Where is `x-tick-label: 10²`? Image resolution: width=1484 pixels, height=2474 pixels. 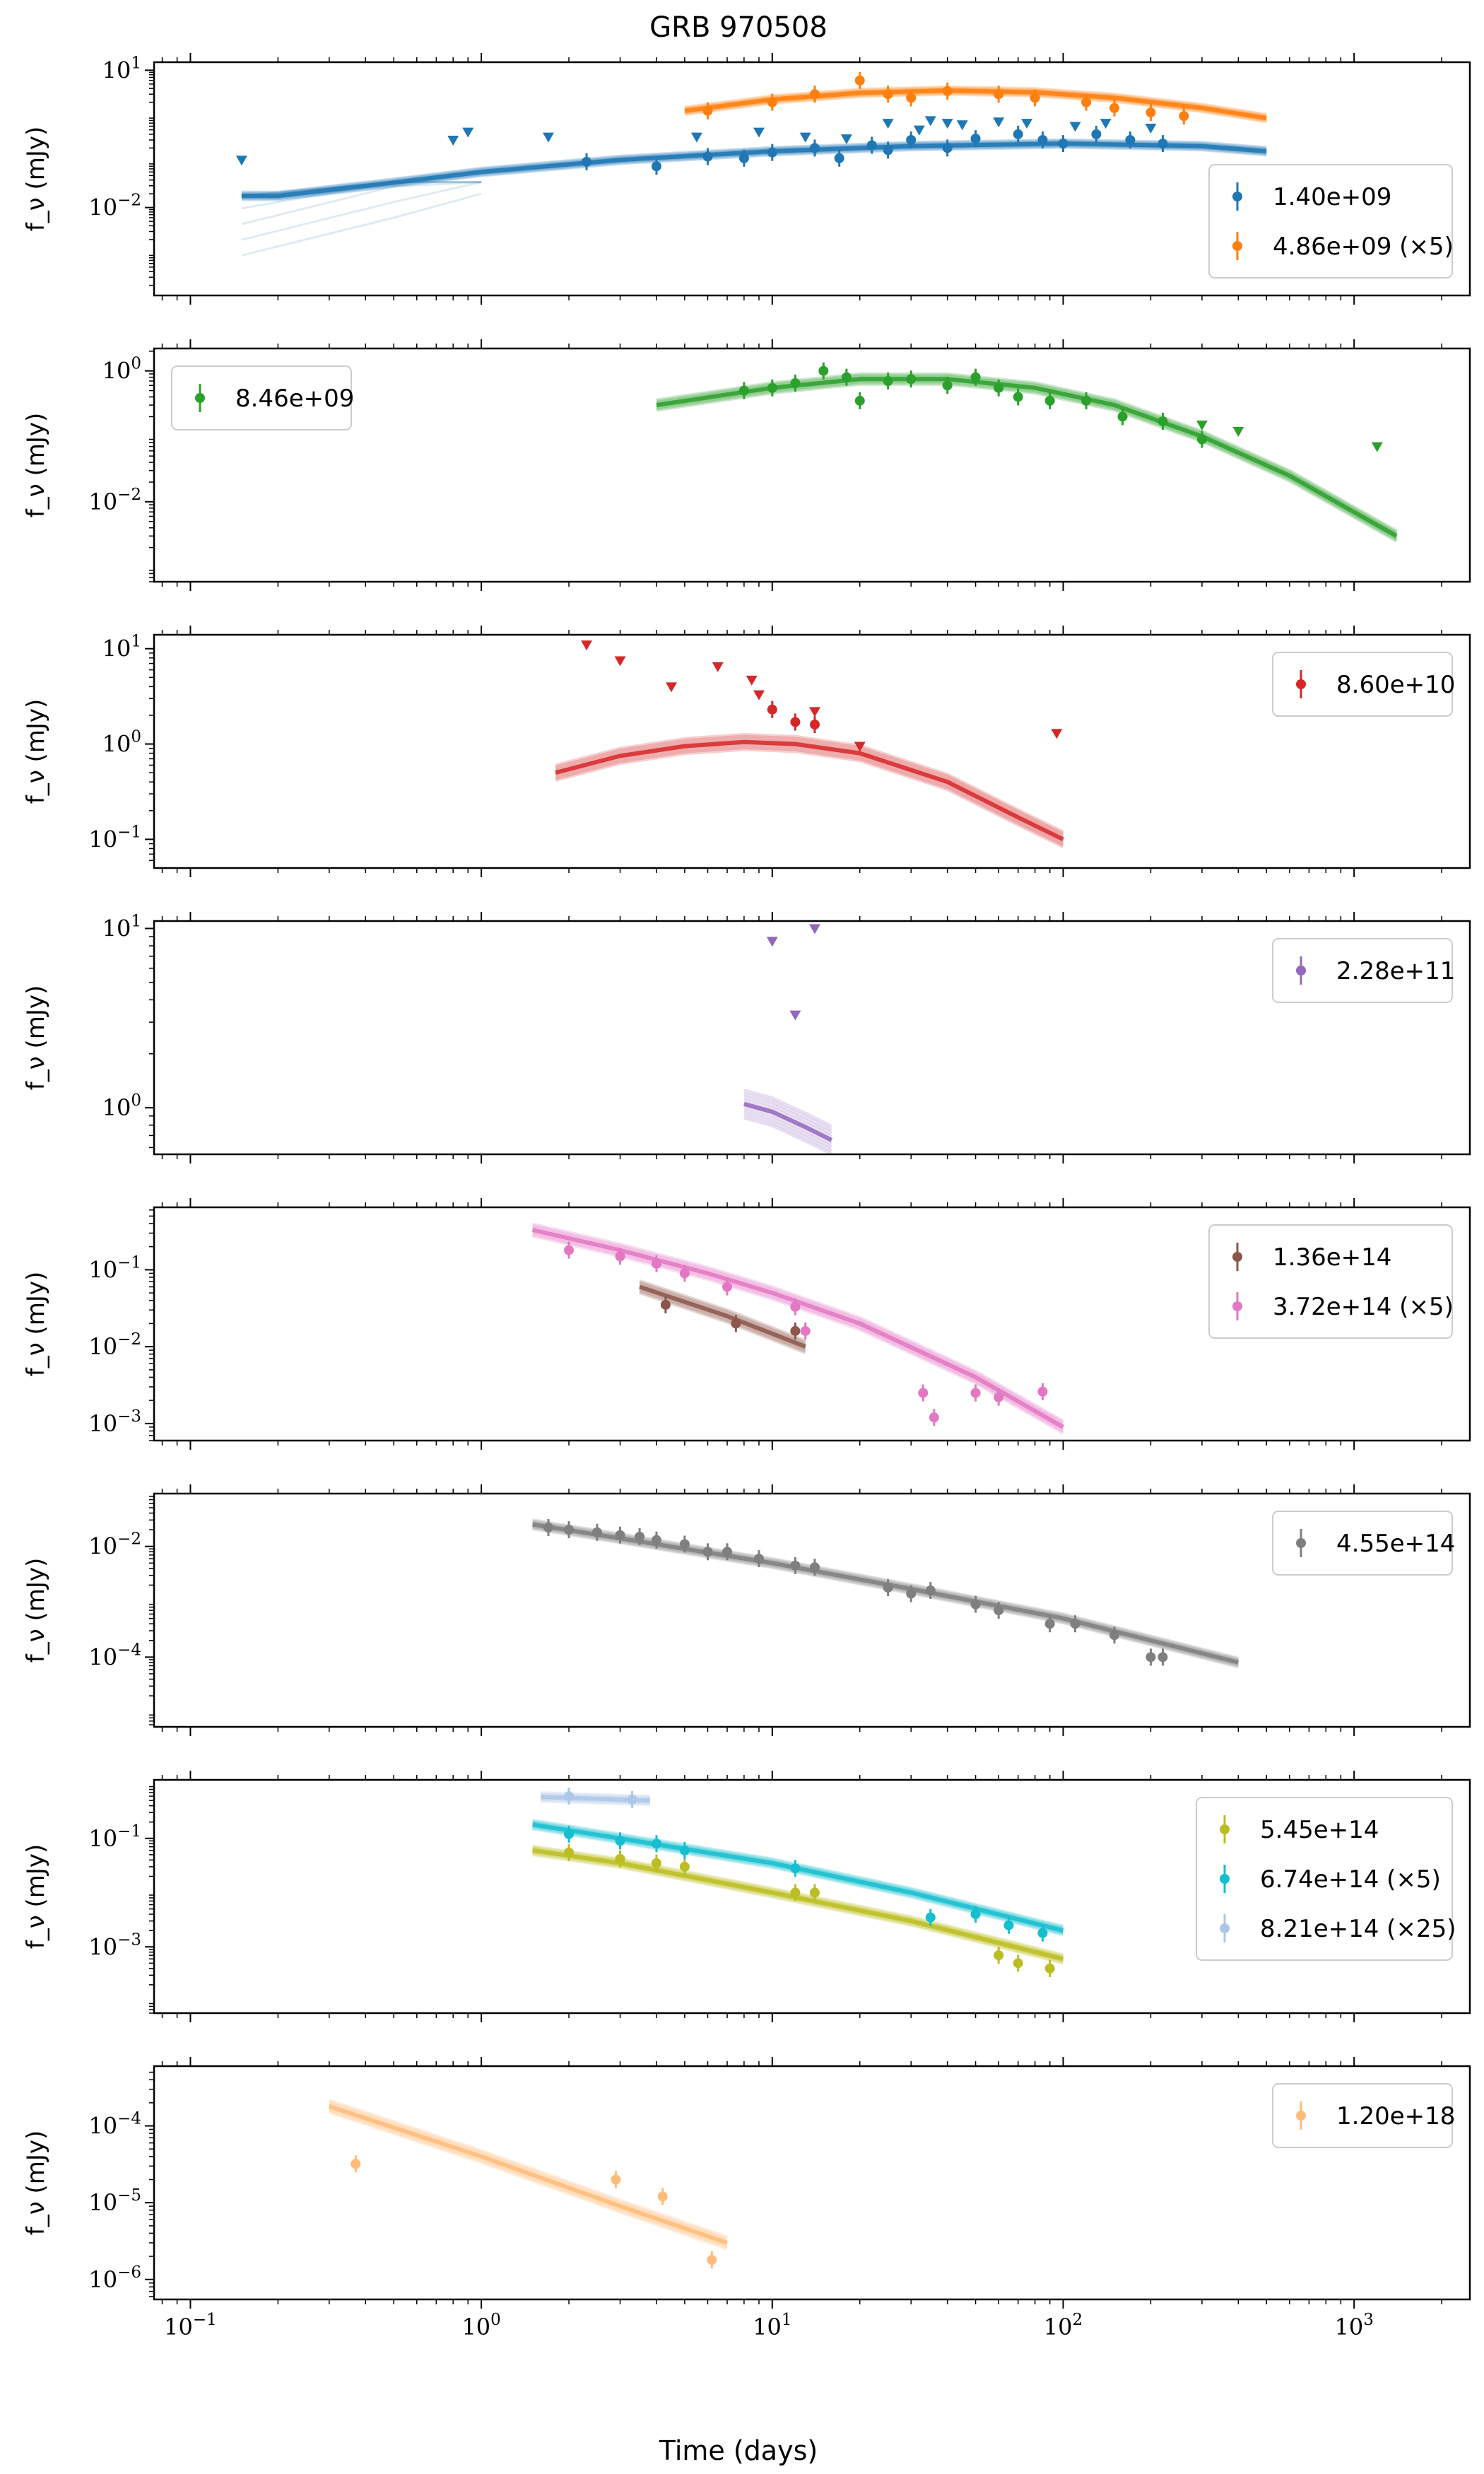
x-tick-label: 10² is located at coordinates (1063, 2325).